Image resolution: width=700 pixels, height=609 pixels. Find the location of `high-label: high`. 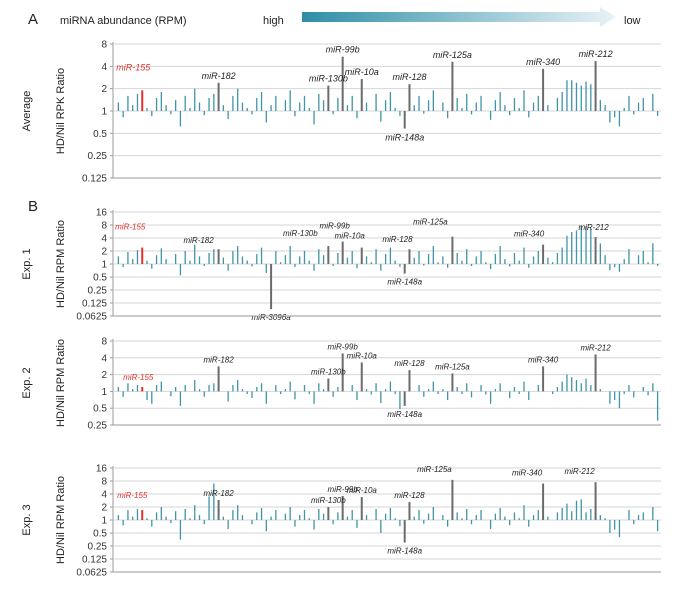

high-label: high is located at coordinates (273, 21).